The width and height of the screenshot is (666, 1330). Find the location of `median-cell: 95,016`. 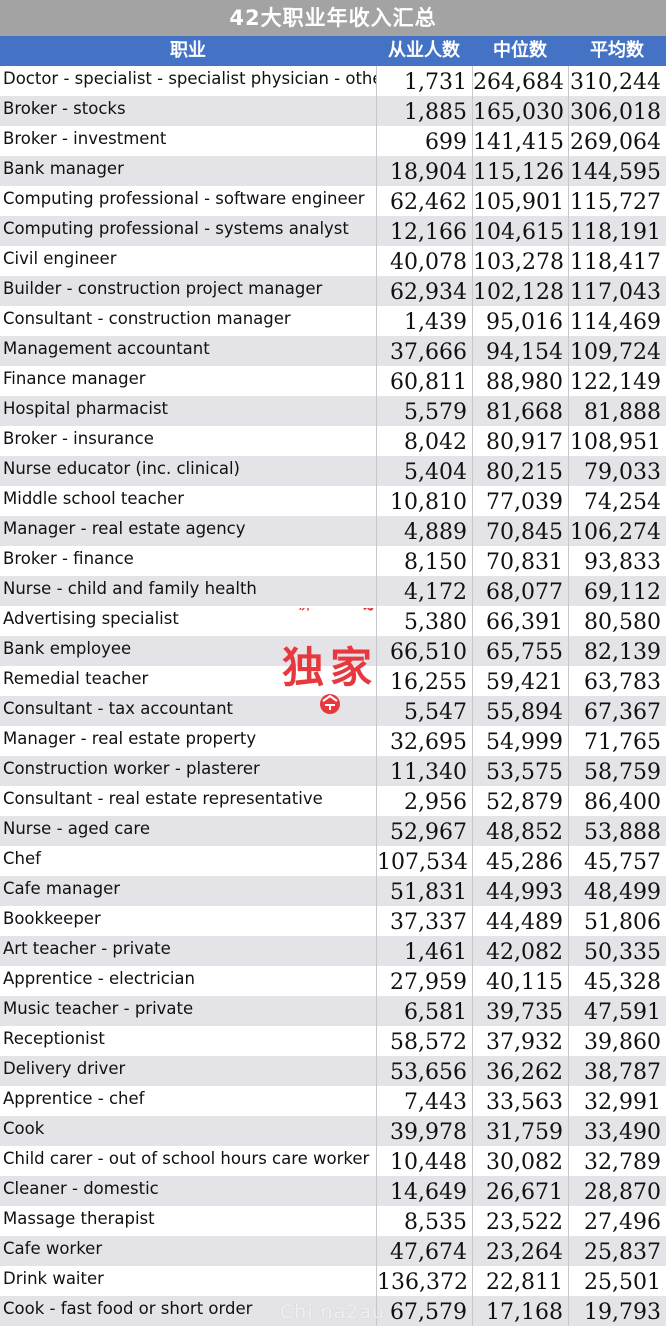

median-cell: 95,016 is located at coordinates (520, 321).